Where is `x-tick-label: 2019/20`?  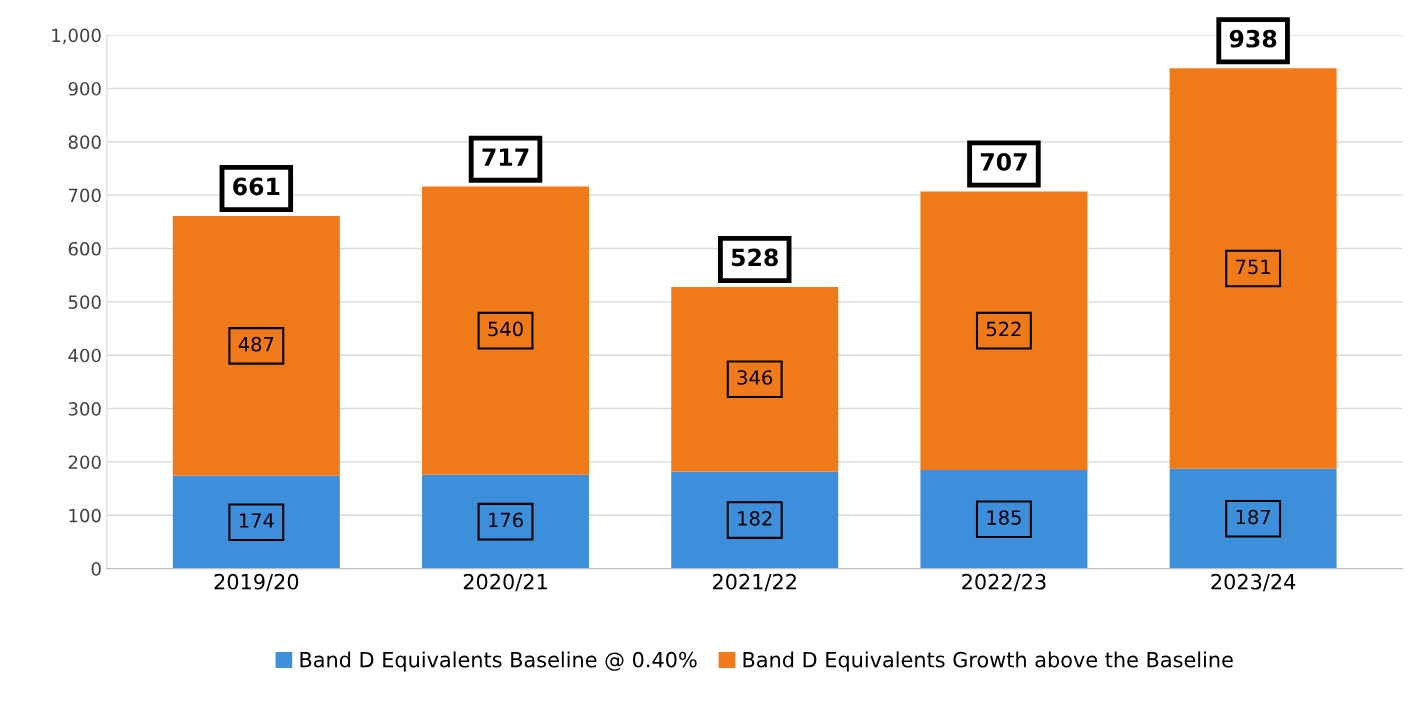 x-tick-label: 2019/20 is located at coordinates (256, 582).